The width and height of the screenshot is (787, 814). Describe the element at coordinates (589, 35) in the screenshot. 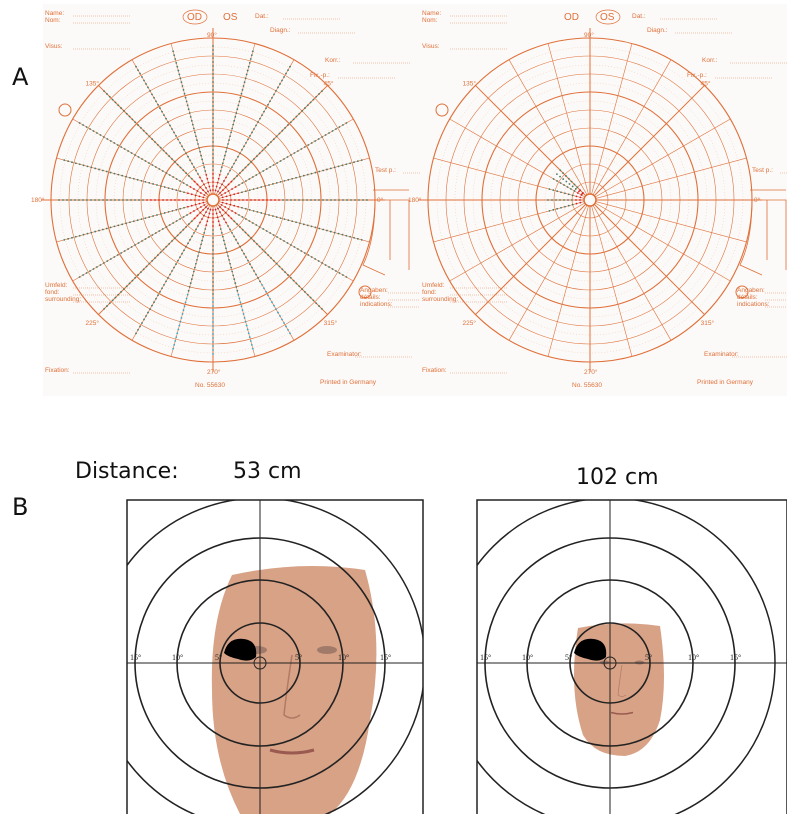

I see `angle-label: 90°` at that location.